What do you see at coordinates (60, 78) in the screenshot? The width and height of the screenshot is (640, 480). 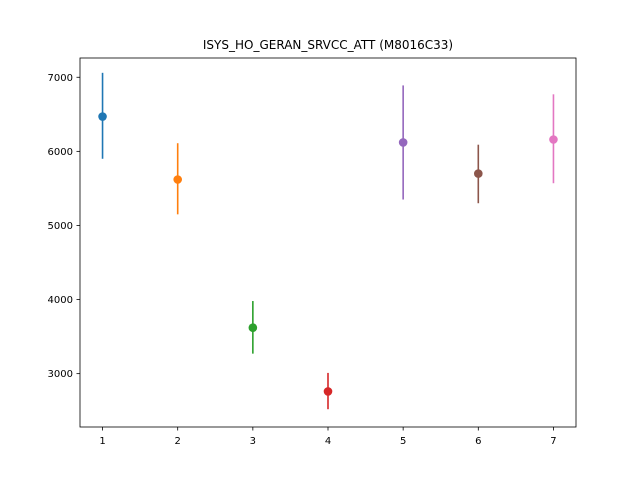 I see `y-tick-label-5: 7000` at bounding box center [60, 78].